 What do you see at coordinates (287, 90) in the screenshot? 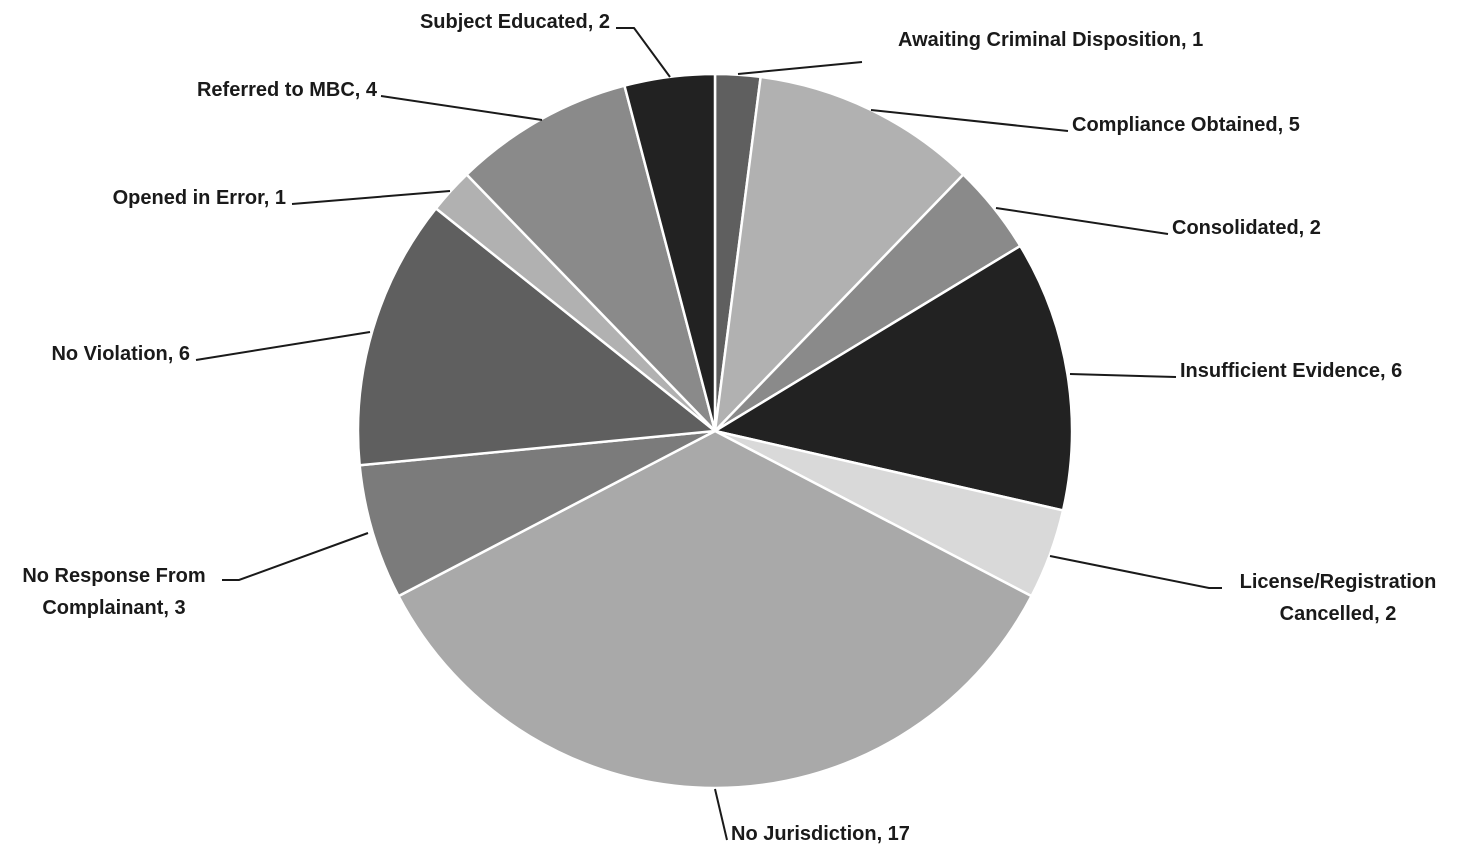
I see `data-label-referred-to-mbc: Referred to MBC, 4` at bounding box center [287, 90].